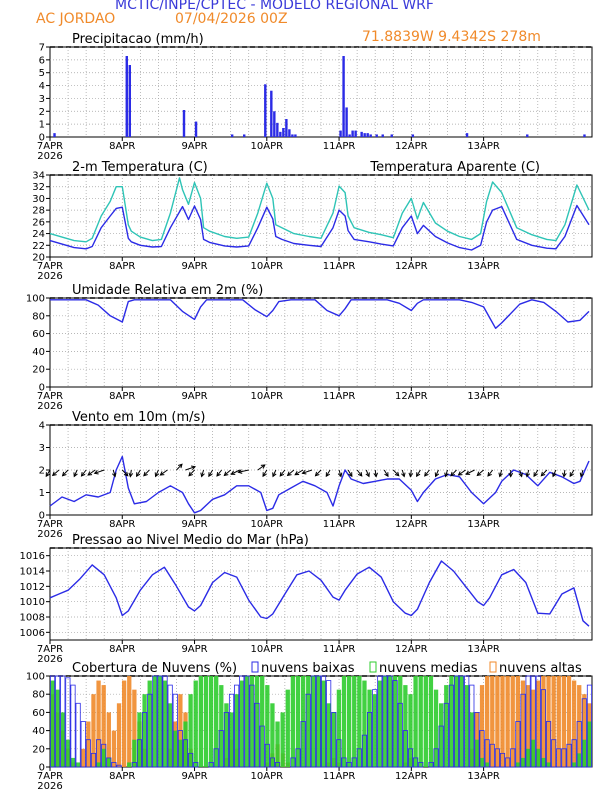  I want to click on x-tick-label: 8APR, so click(122, 524).